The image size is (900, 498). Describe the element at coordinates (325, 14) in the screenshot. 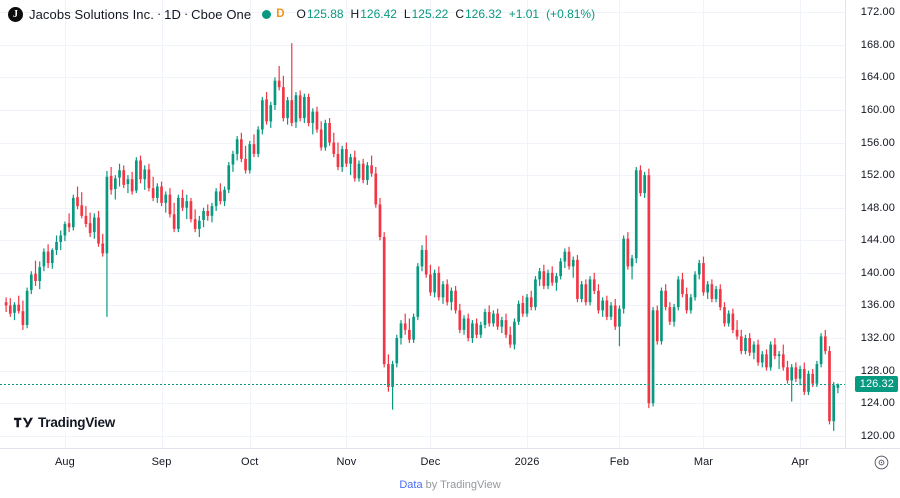

I see `ohlc-open-value: 125.88` at that location.